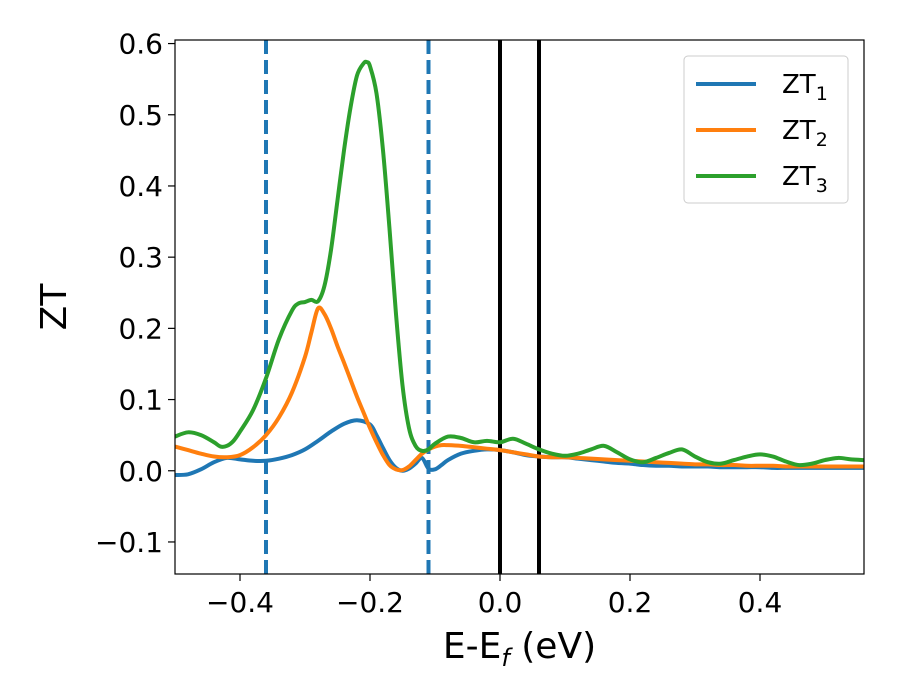  Describe the element at coordinates (370, 602) in the screenshot. I see `x-tick-label-1: −0.2` at that location.